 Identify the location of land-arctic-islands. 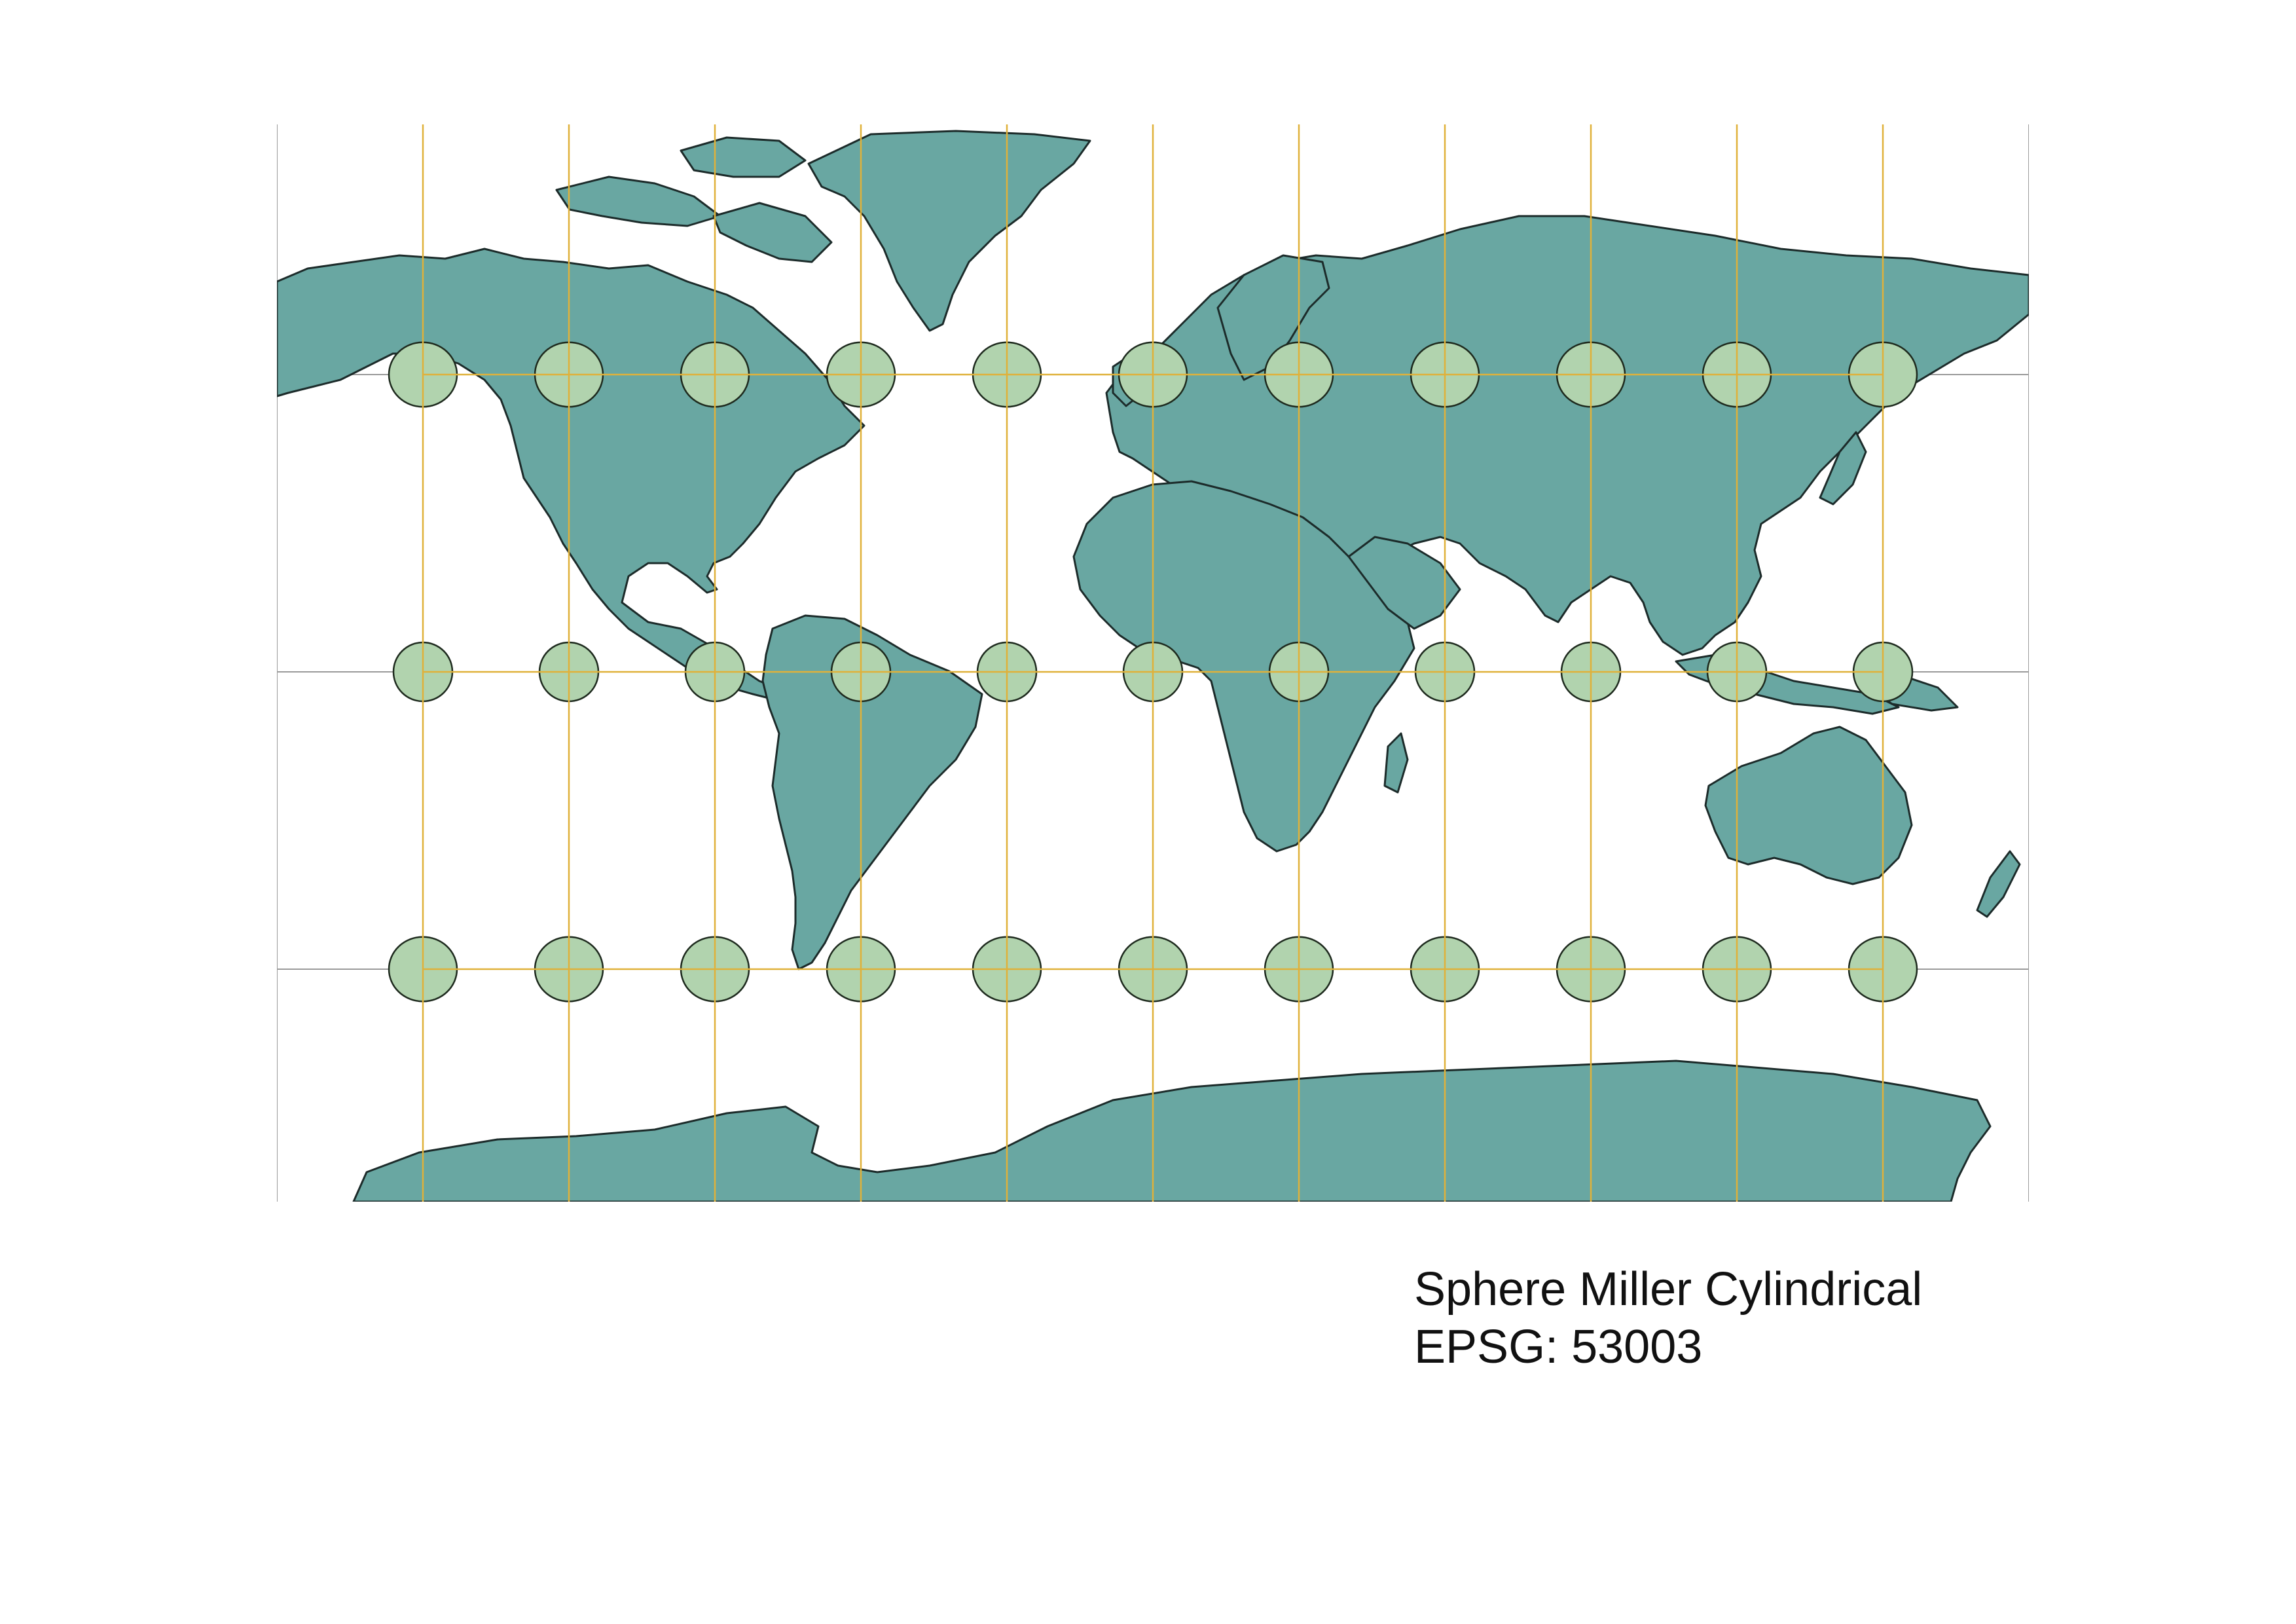
(638, 201).